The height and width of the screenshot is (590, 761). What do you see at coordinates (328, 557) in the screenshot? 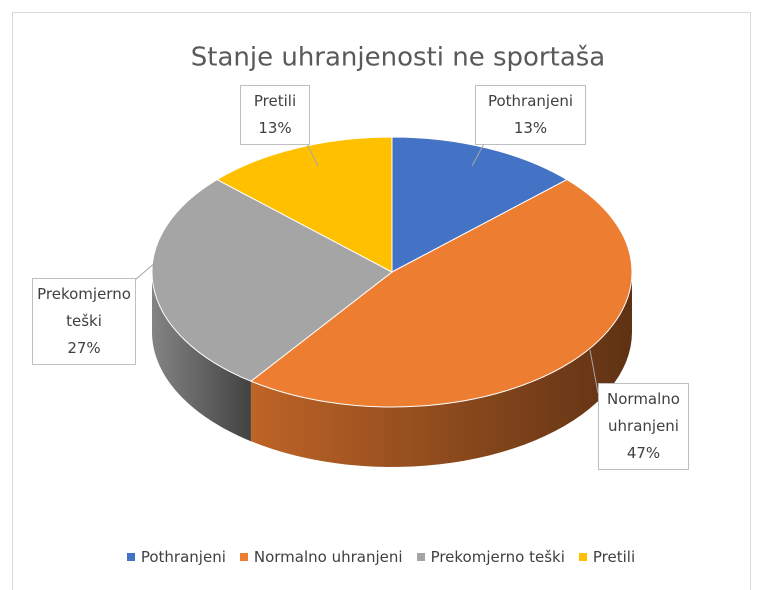
I see `legend-label: Normalno uhranjeni` at bounding box center [328, 557].